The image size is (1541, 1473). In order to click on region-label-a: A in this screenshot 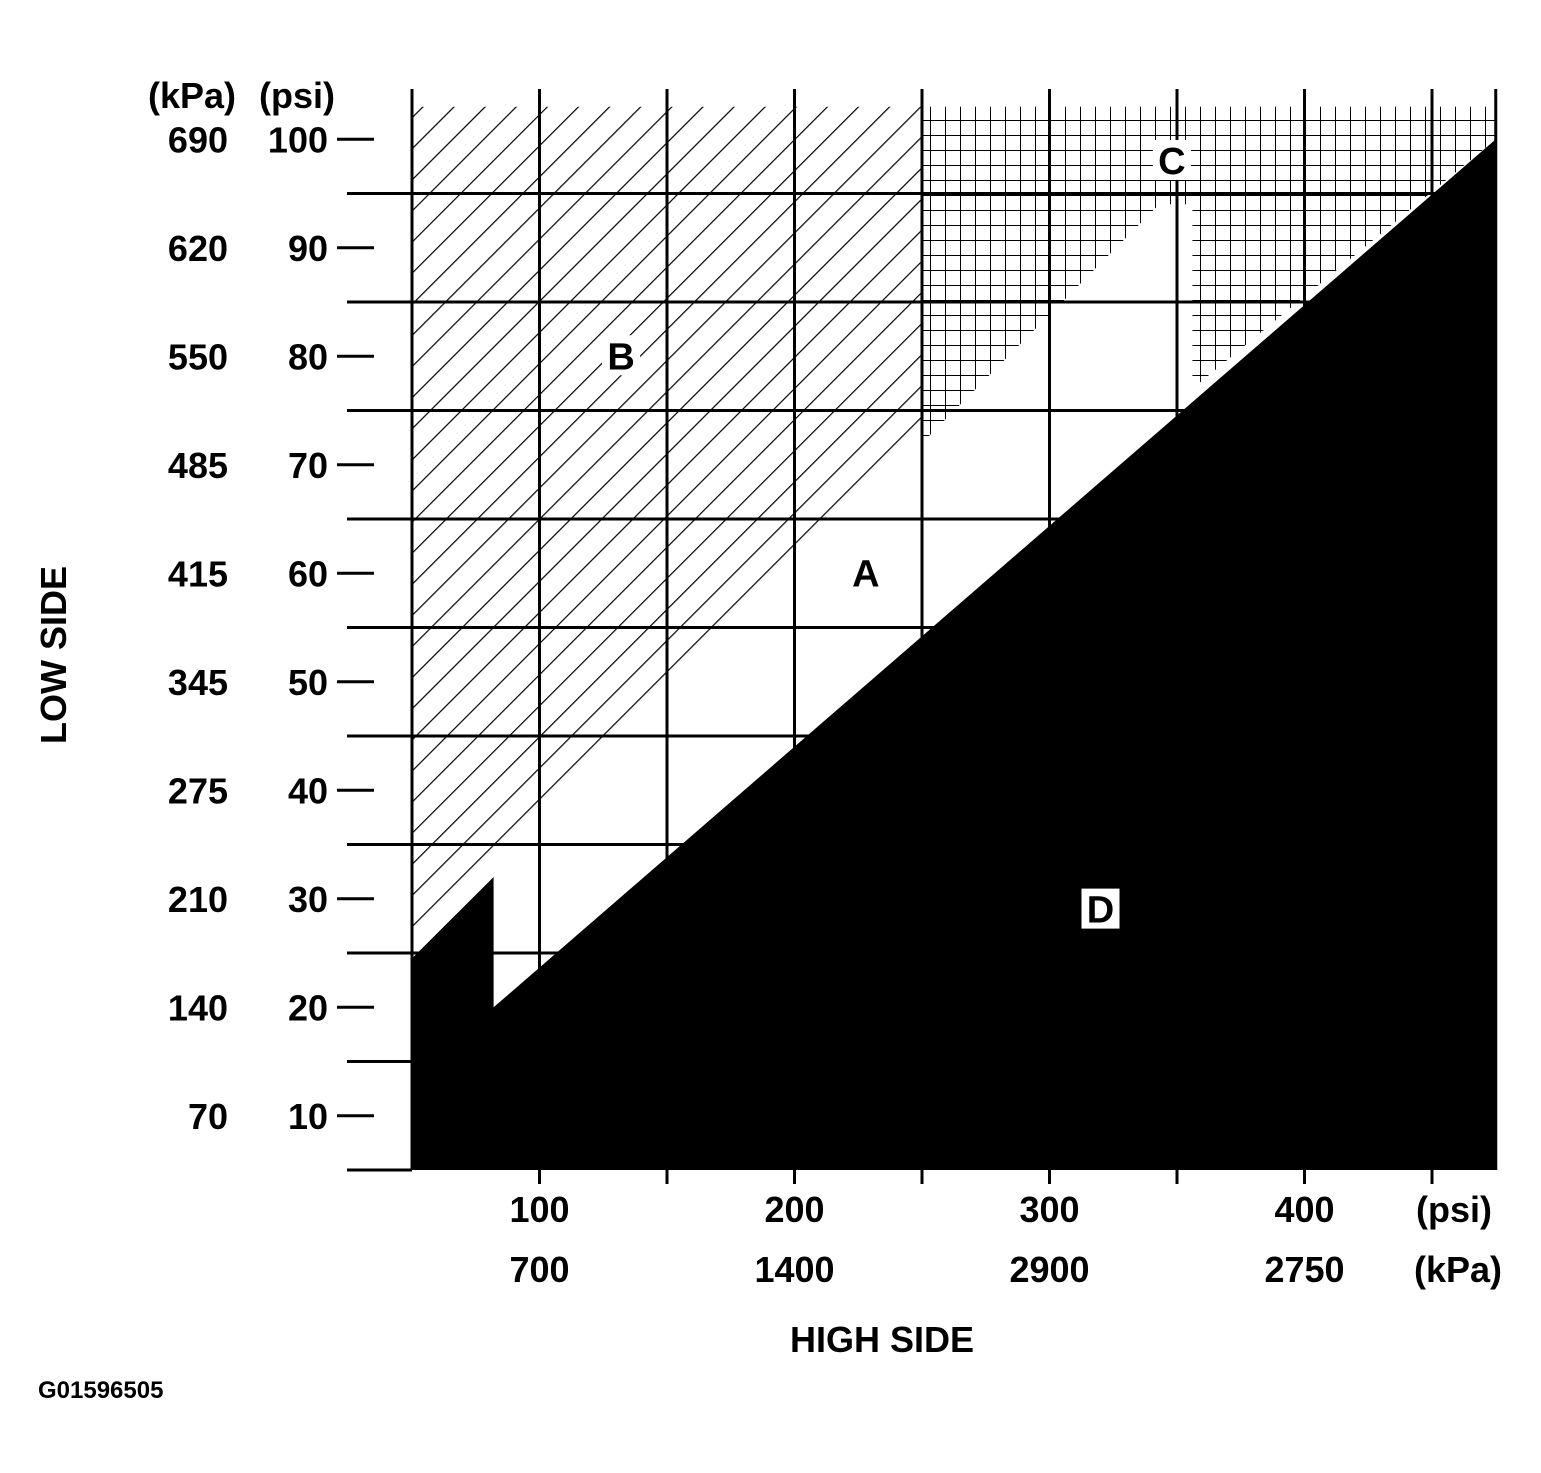, I will do `click(865, 574)`.